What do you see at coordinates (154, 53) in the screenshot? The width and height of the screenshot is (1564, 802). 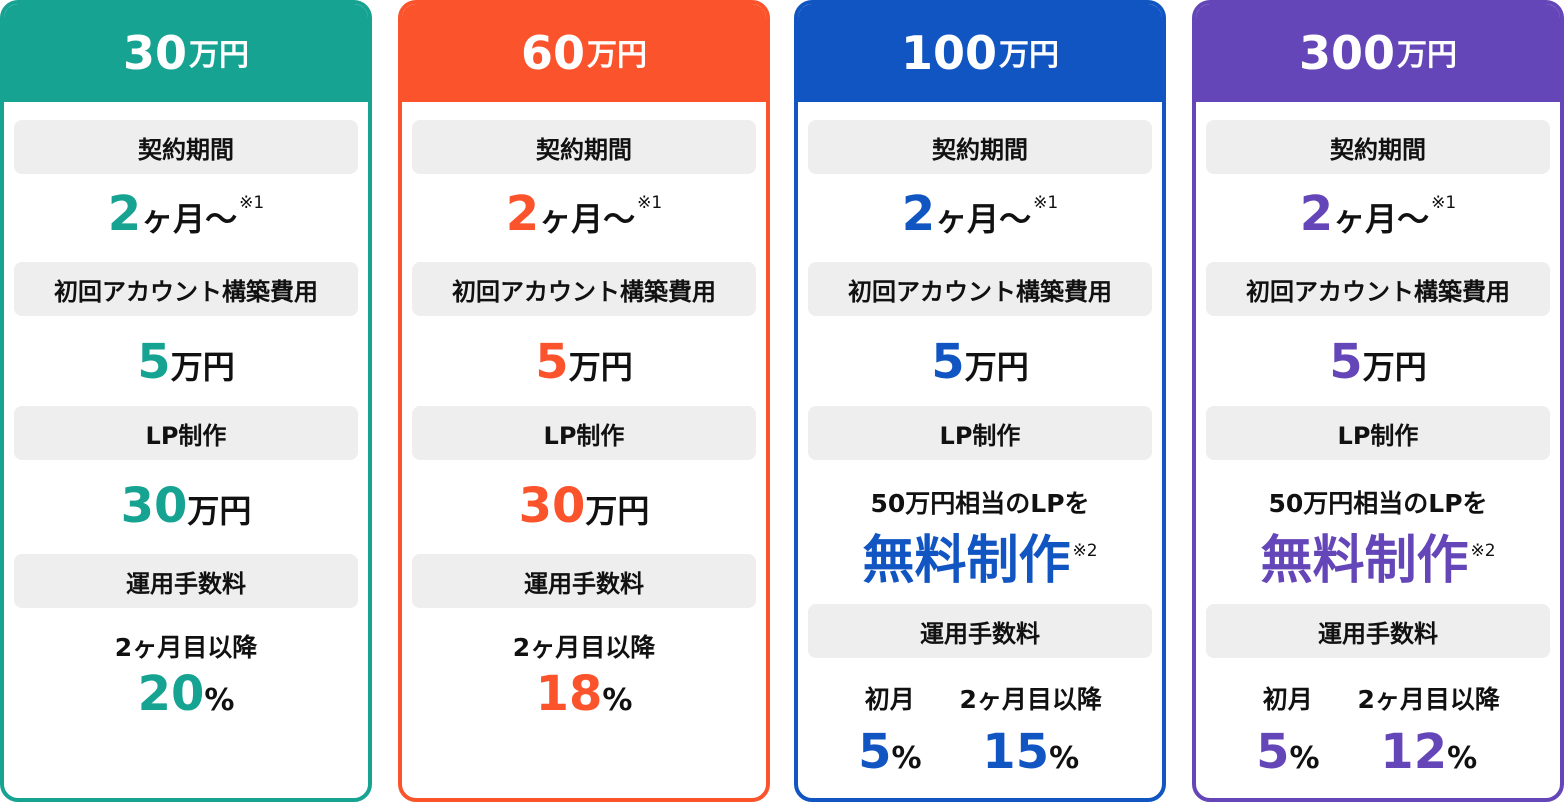 I see `plan-price: 30` at bounding box center [154, 53].